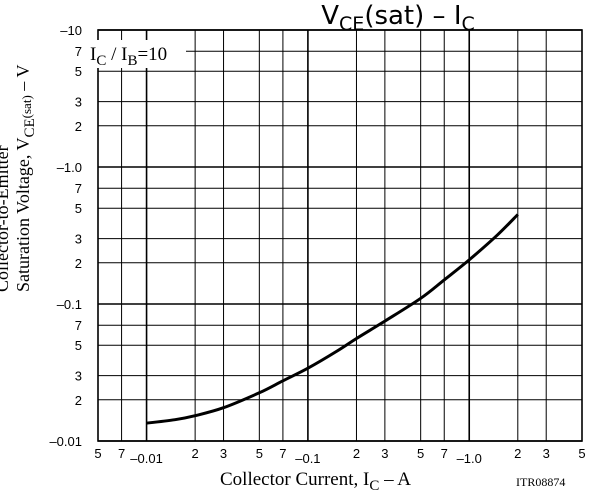 The image size is (611, 494). Describe the element at coordinates (65, 441) in the screenshot. I see `y-tick-label: –0.01` at that location.